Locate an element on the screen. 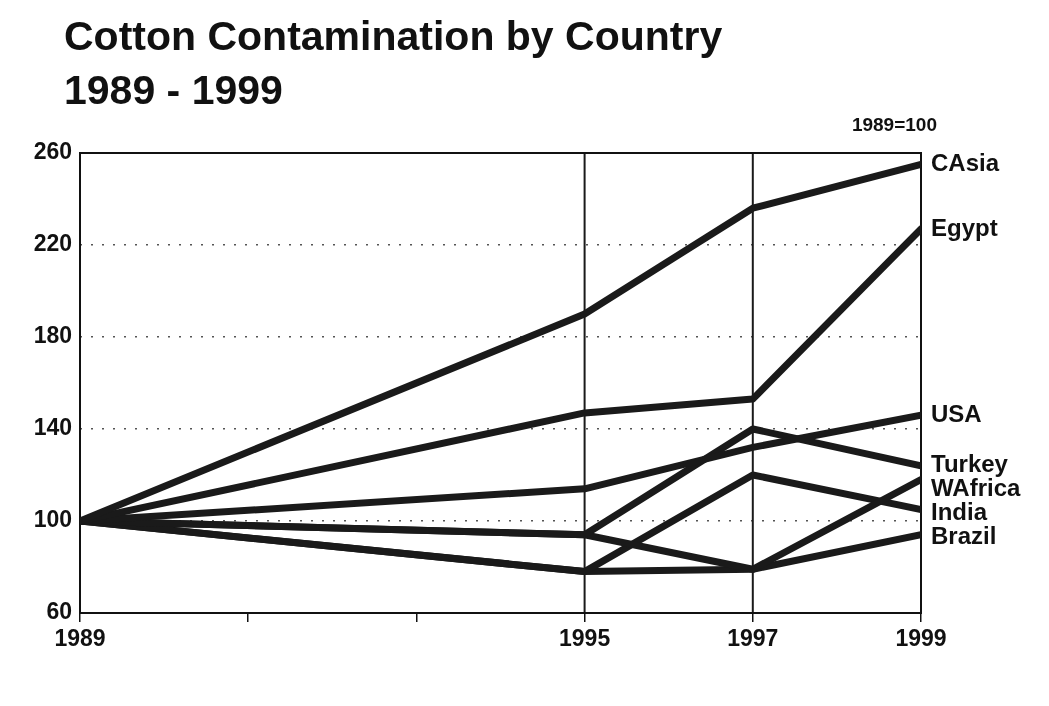 This screenshot has width=1049, height=706. x-tick-label: 1997 is located at coordinates (753, 638).